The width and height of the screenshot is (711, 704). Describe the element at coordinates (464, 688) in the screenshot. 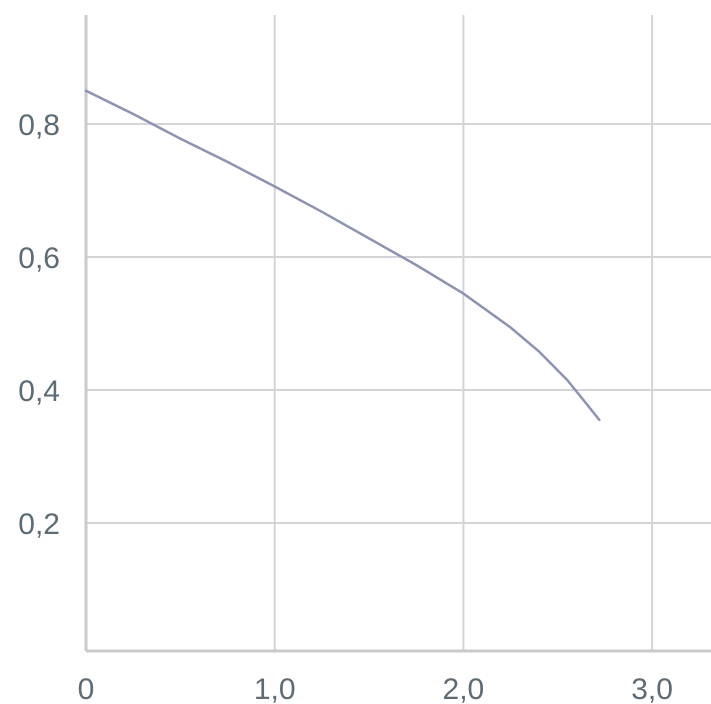

I see `x-tick-label-2: 2,0` at that location.